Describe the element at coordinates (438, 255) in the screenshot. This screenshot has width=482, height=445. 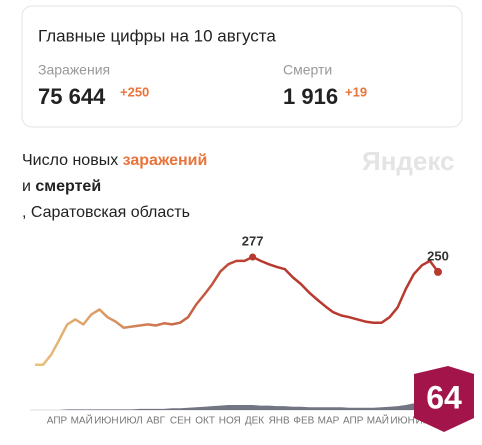
I see `annotation: 250` at that location.